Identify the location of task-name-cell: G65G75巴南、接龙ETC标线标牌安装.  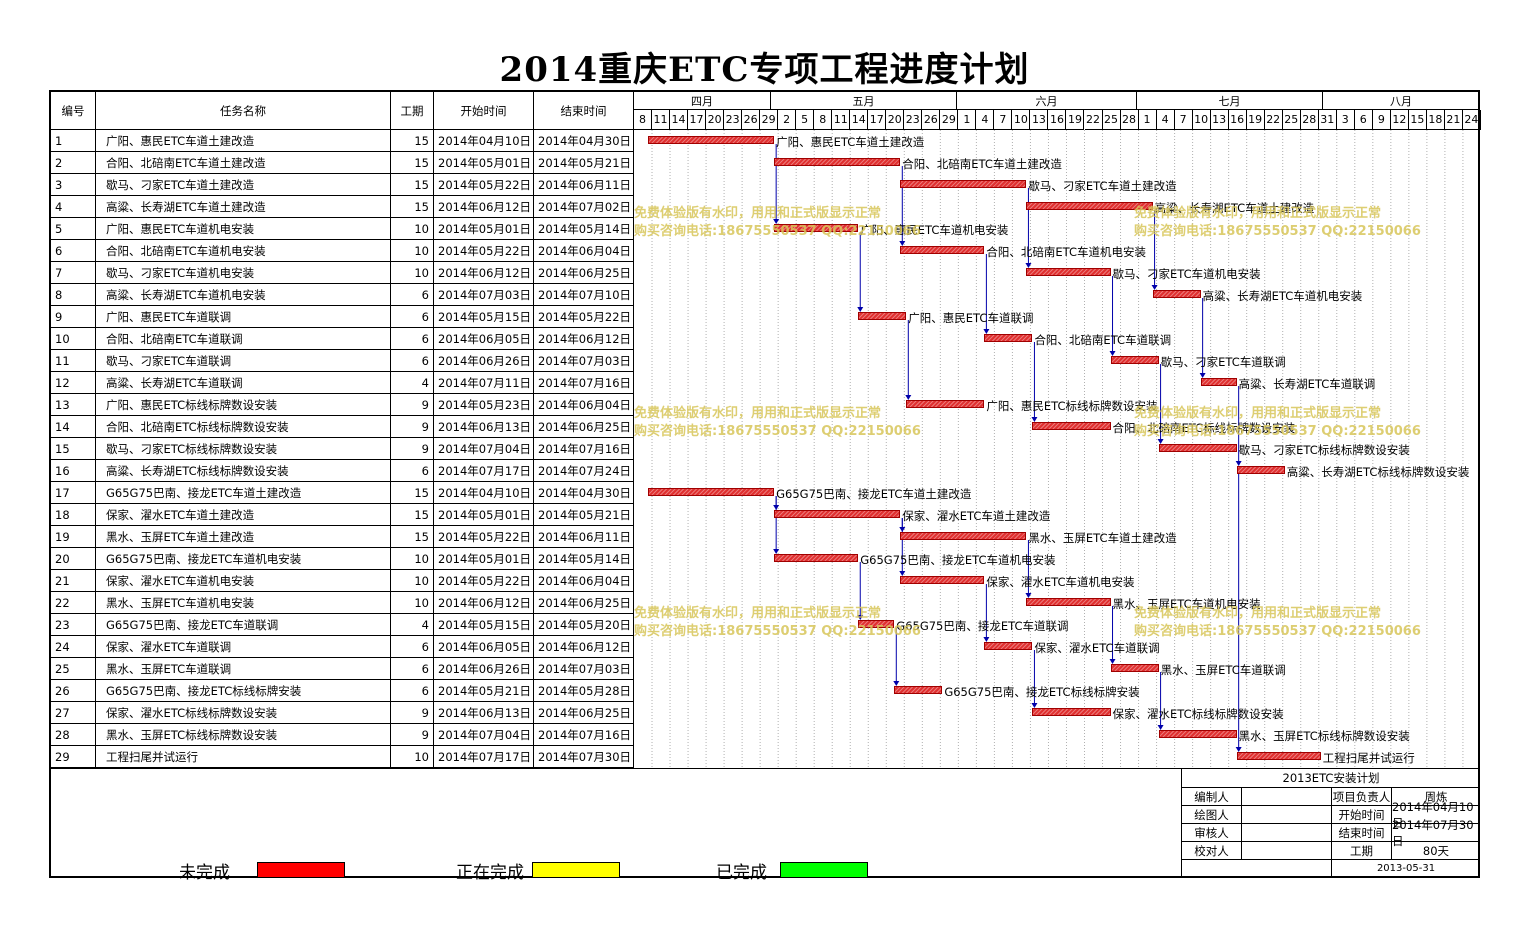
(243, 691).